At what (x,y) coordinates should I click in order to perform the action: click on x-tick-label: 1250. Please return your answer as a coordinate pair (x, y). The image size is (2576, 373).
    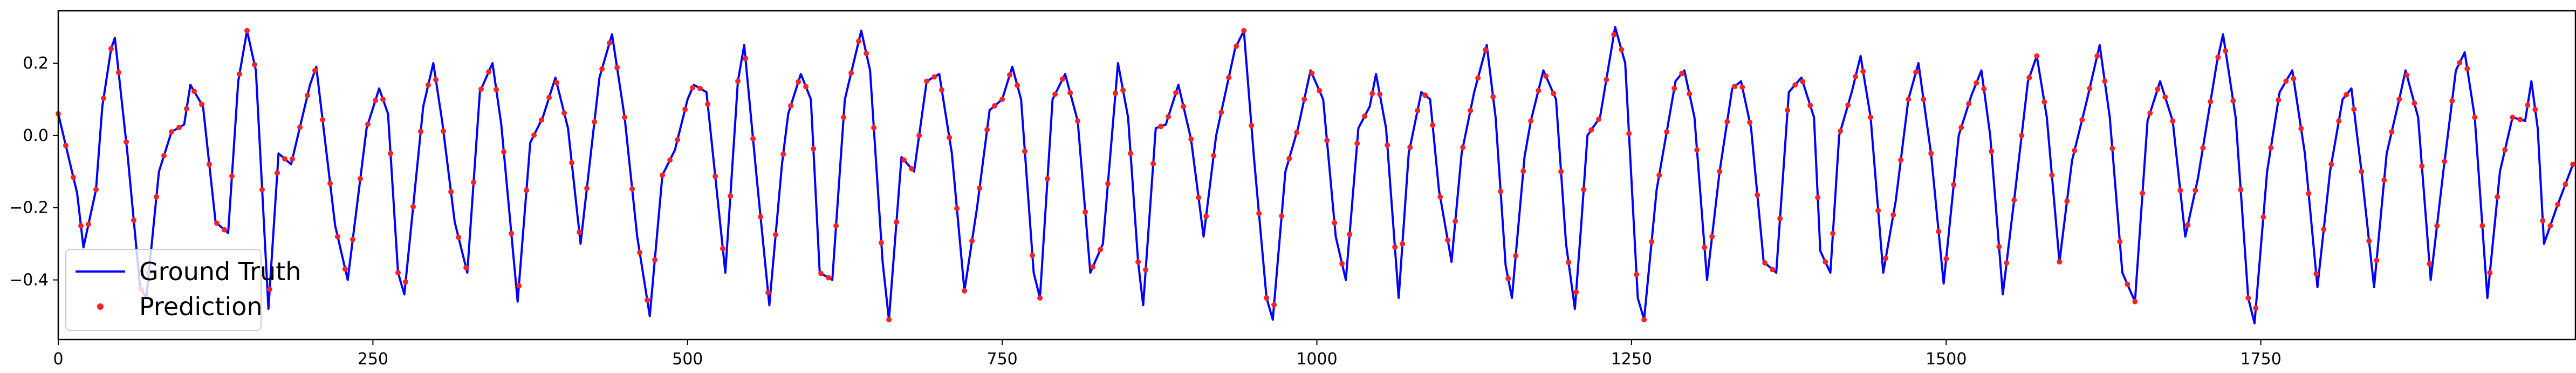
    Looking at the image, I should click on (1631, 359).